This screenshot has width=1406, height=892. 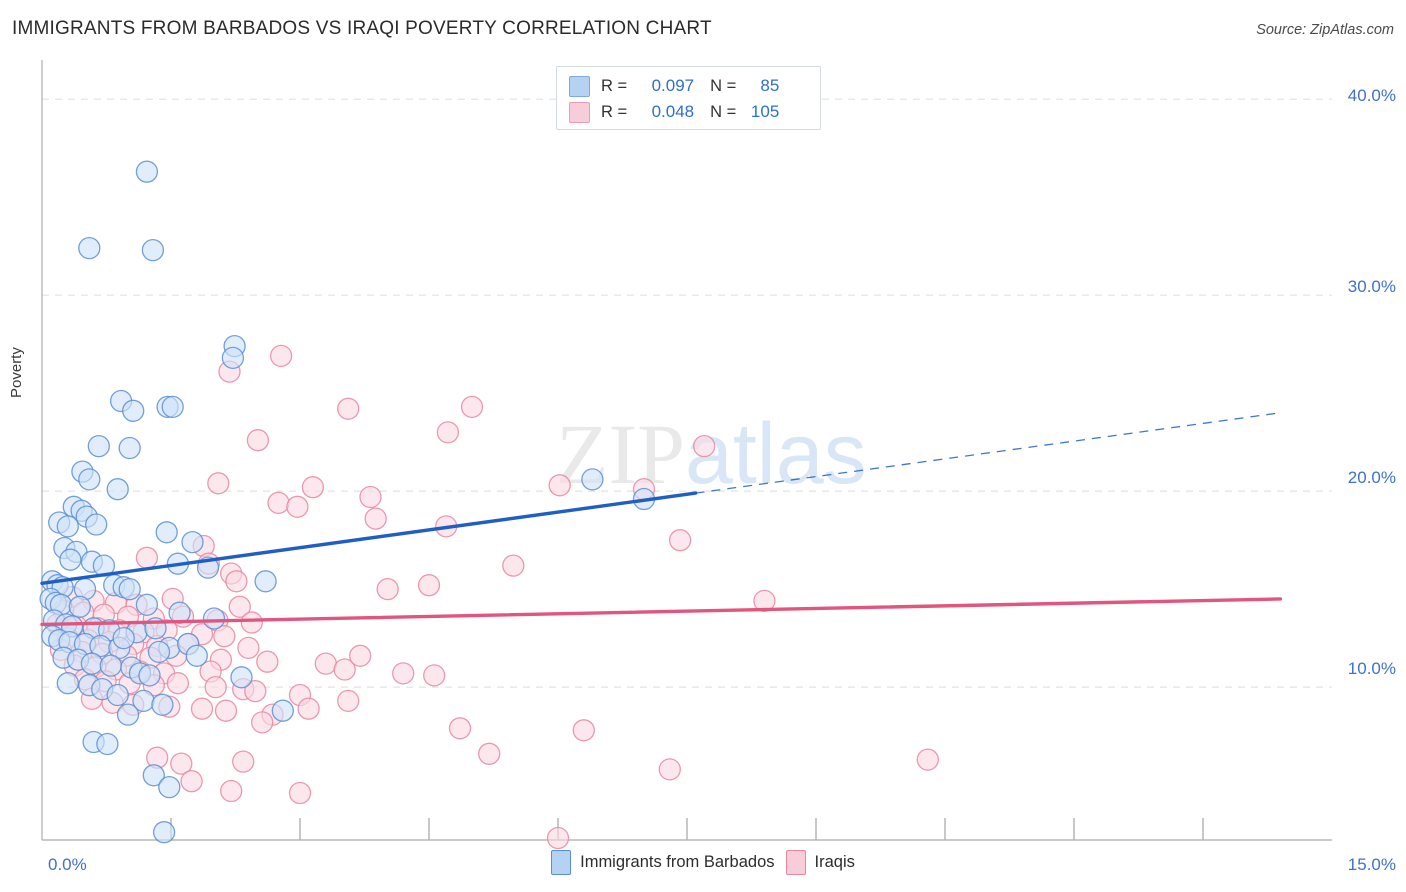 What do you see at coordinates (795, 862) in the screenshot?
I see `series-swatch-iraqis-icon` at bounding box center [795, 862].